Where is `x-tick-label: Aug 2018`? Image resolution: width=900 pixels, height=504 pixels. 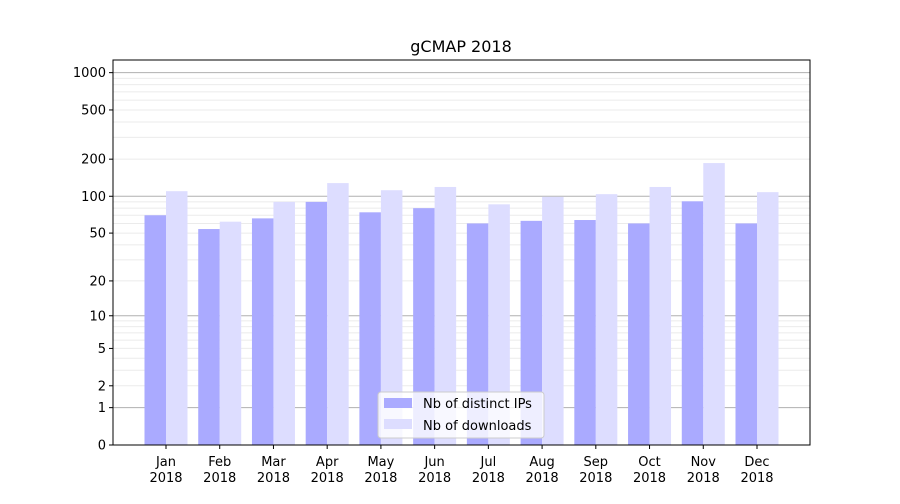 x-tick-label: Aug 2018 is located at coordinates (542, 470).